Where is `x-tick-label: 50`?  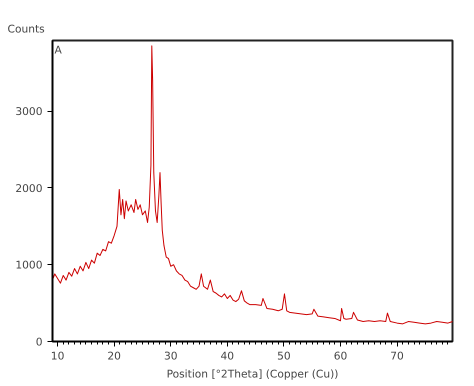
x-tick-label: 50 is located at coordinates (284, 356).